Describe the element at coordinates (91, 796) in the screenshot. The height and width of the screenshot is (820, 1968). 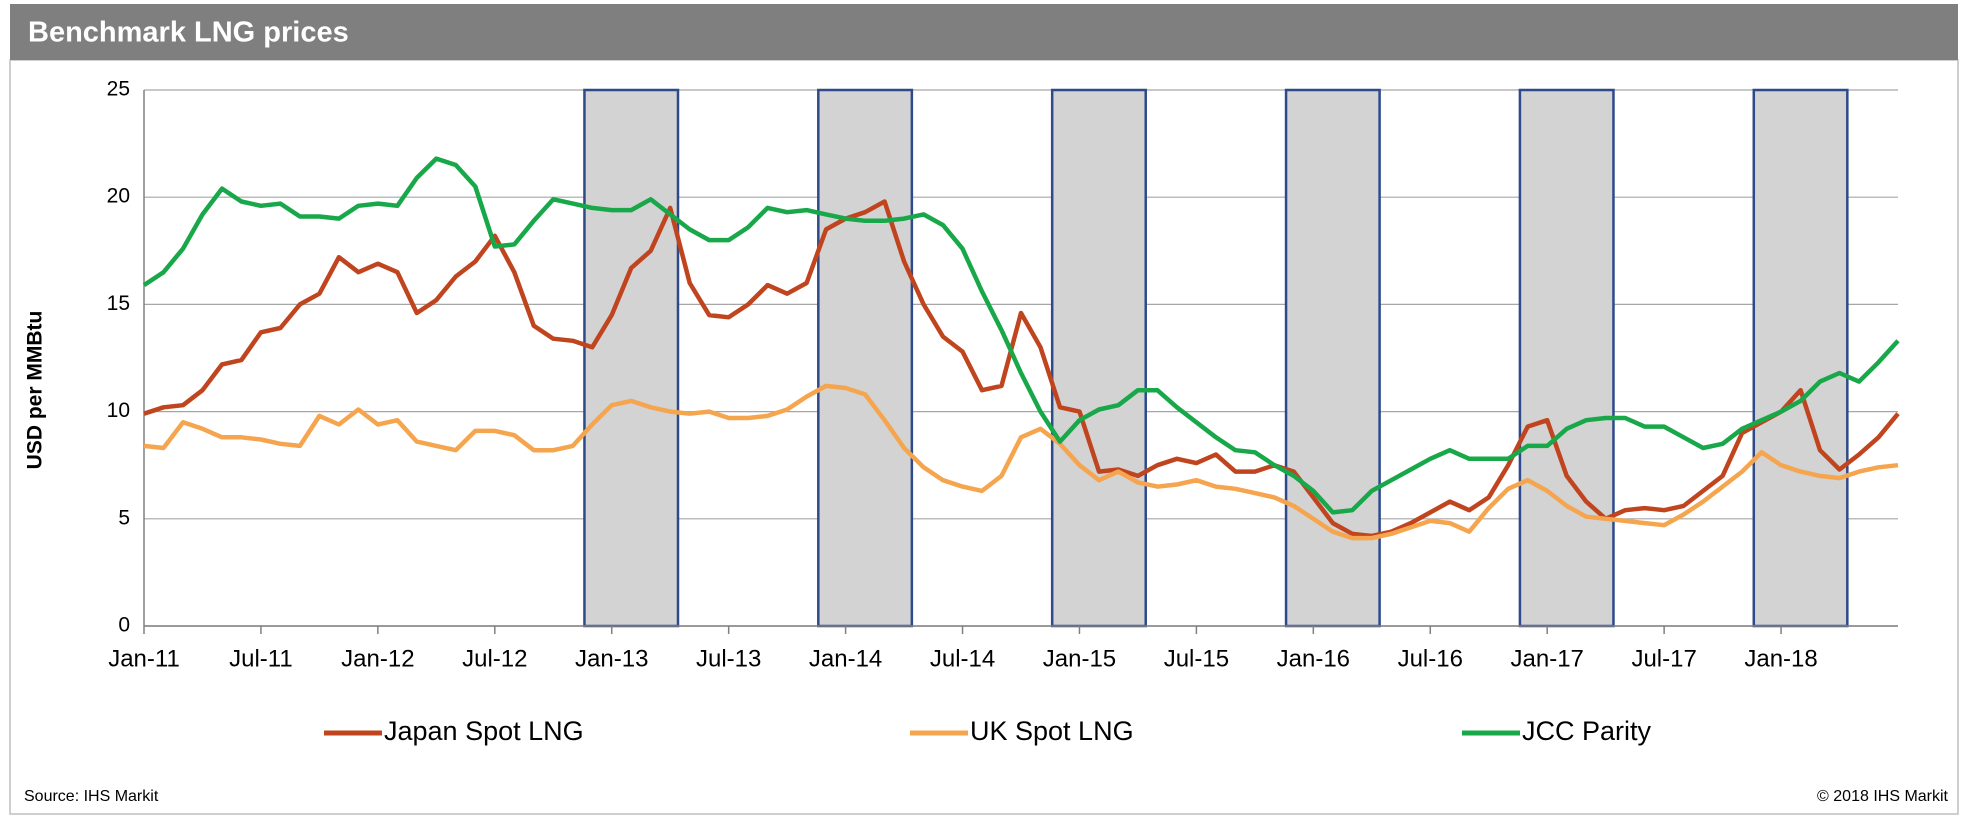
I see `source: Source: IHS Markit` at that location.